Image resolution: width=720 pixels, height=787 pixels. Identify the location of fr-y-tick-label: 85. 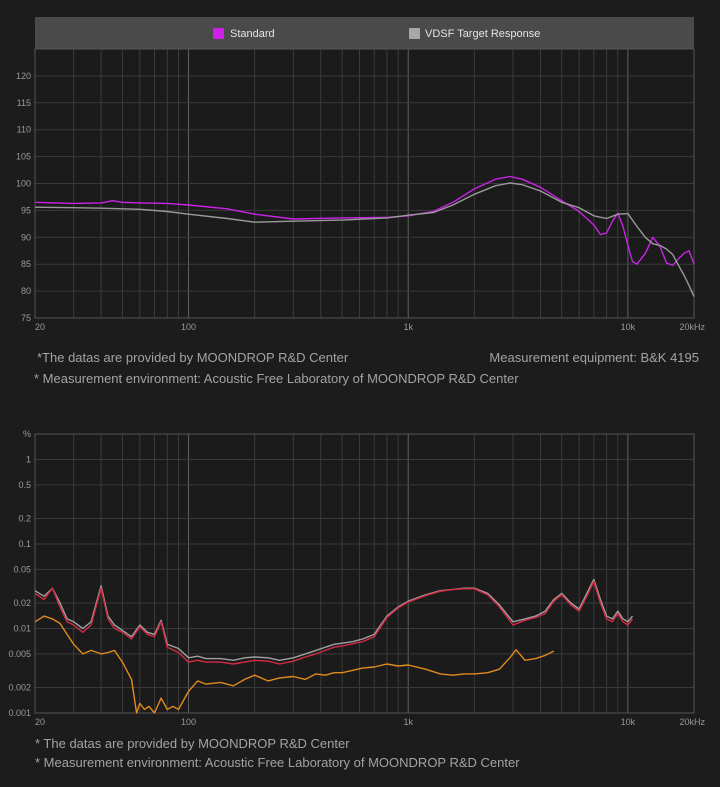
(26, 264).